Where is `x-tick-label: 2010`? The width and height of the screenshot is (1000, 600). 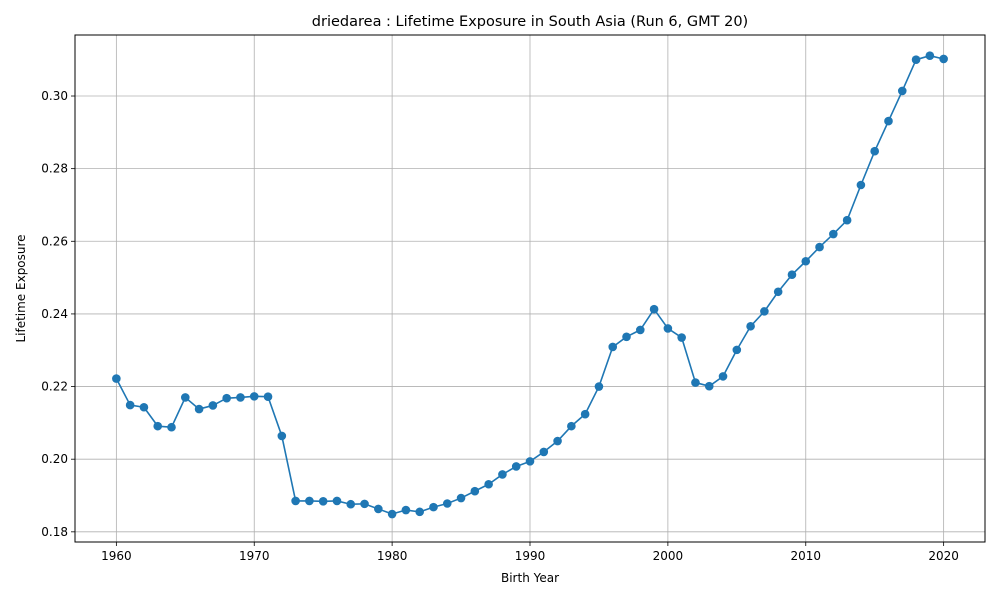
x-tick-label: 2010 is located at coordinates (805, 556).